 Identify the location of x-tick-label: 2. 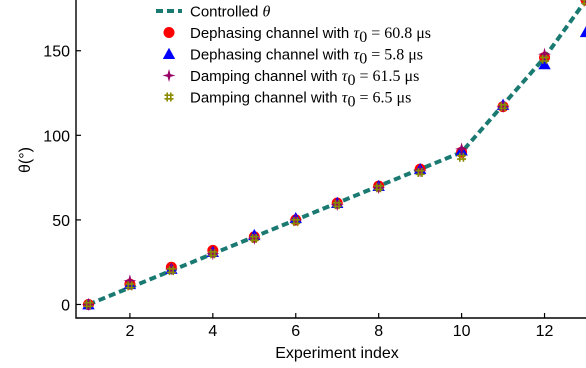
(129, 331).